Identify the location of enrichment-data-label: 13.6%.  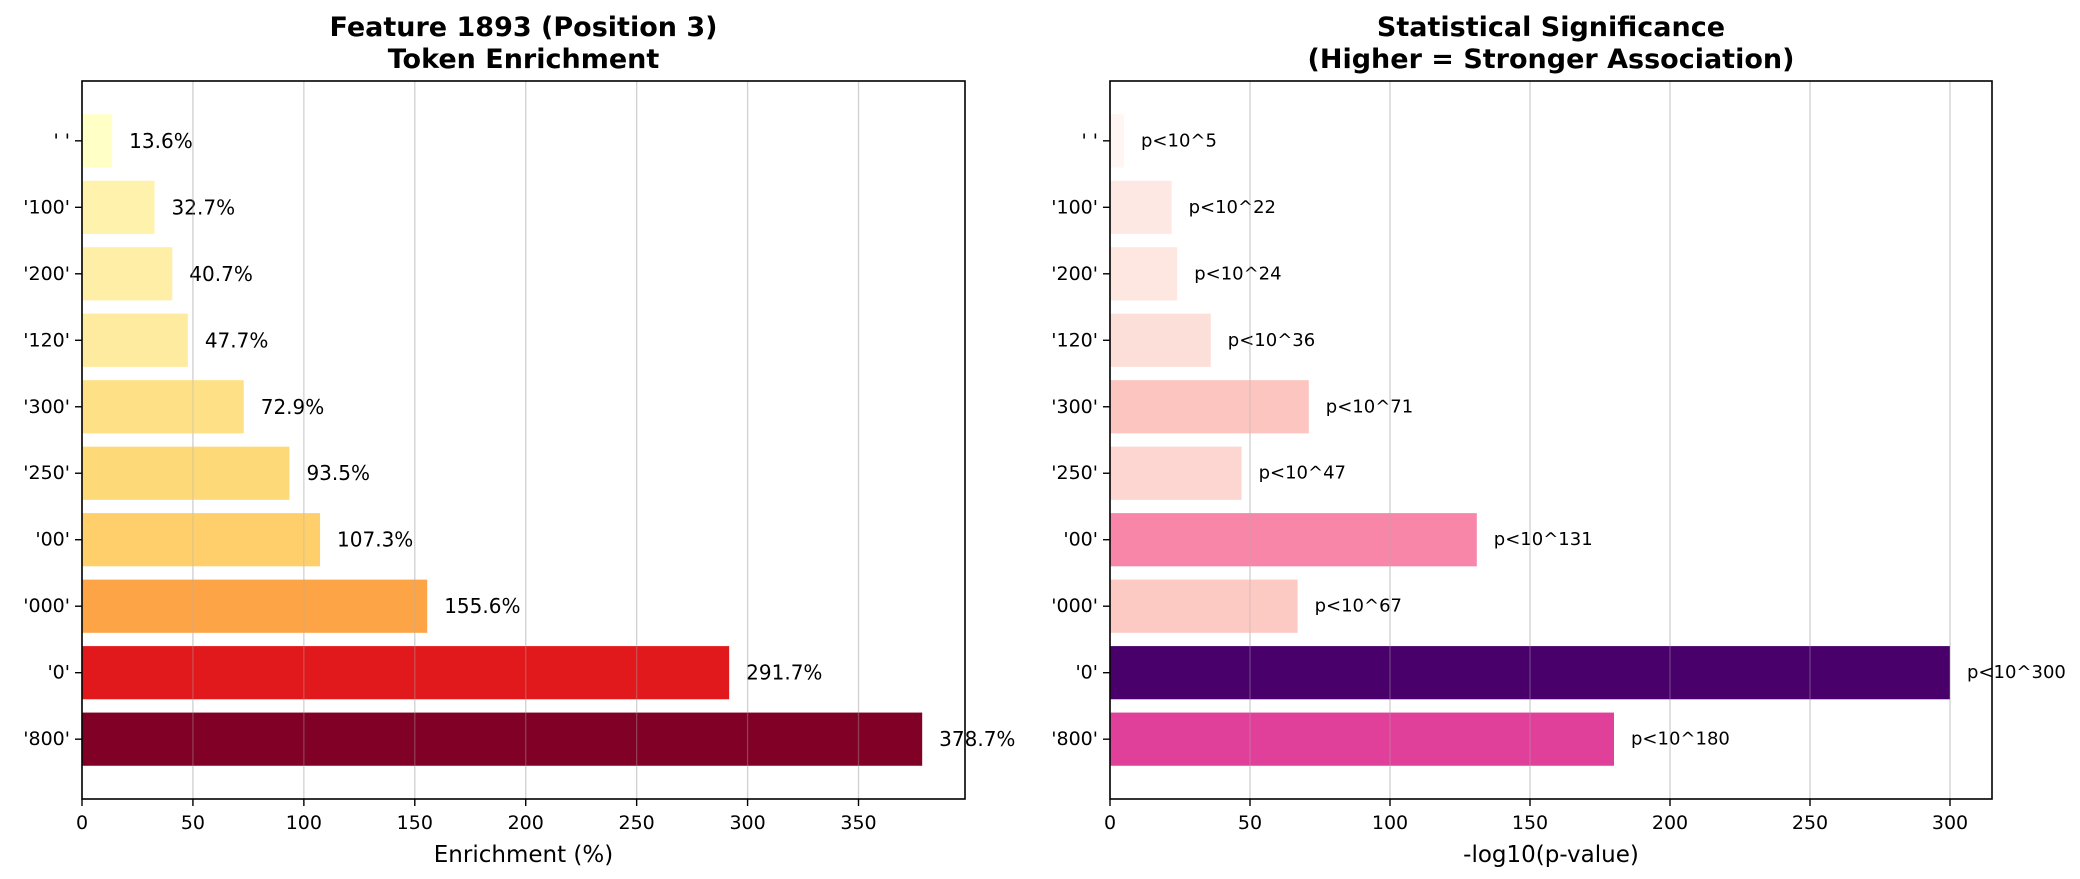
(161, 141).